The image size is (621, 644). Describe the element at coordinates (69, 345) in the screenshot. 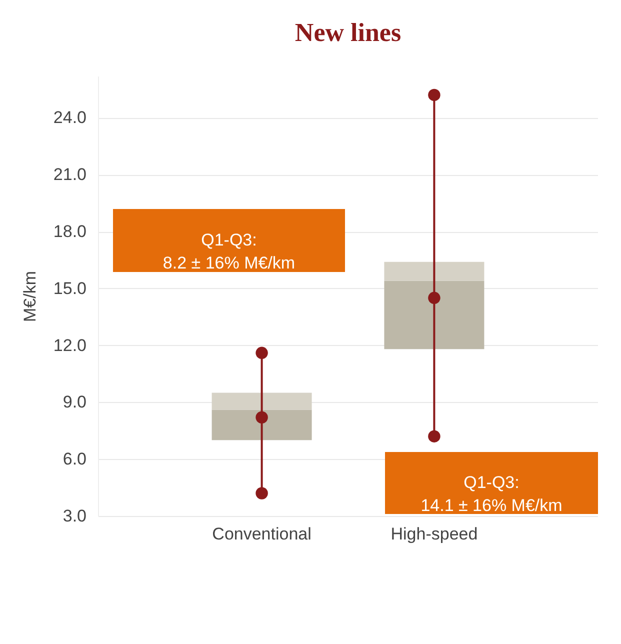

I see `y-tick-label: 12.0` at that location.